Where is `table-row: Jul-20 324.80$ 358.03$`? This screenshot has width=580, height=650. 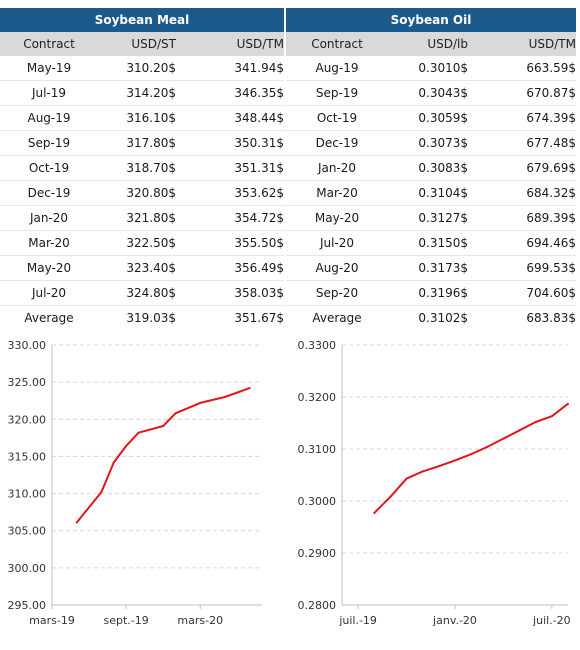
table-row: Jul-20 324.80$ 358.03$ is located at coordinates (142, 293).